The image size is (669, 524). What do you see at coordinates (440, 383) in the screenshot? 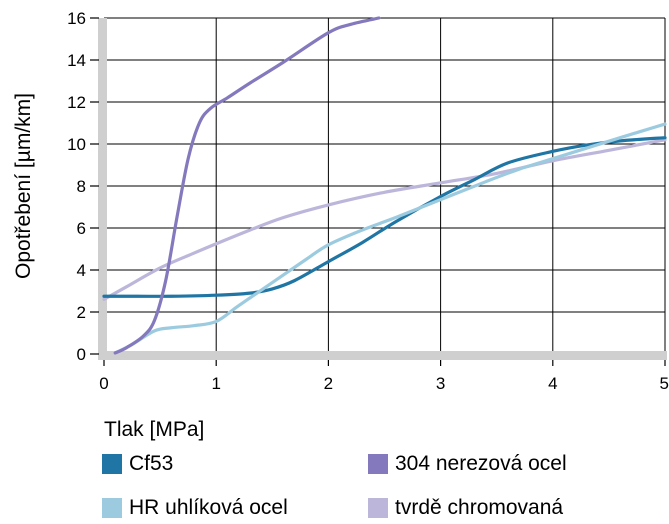
I see `x-tick-label: 3` at bounding box center [440, 383].